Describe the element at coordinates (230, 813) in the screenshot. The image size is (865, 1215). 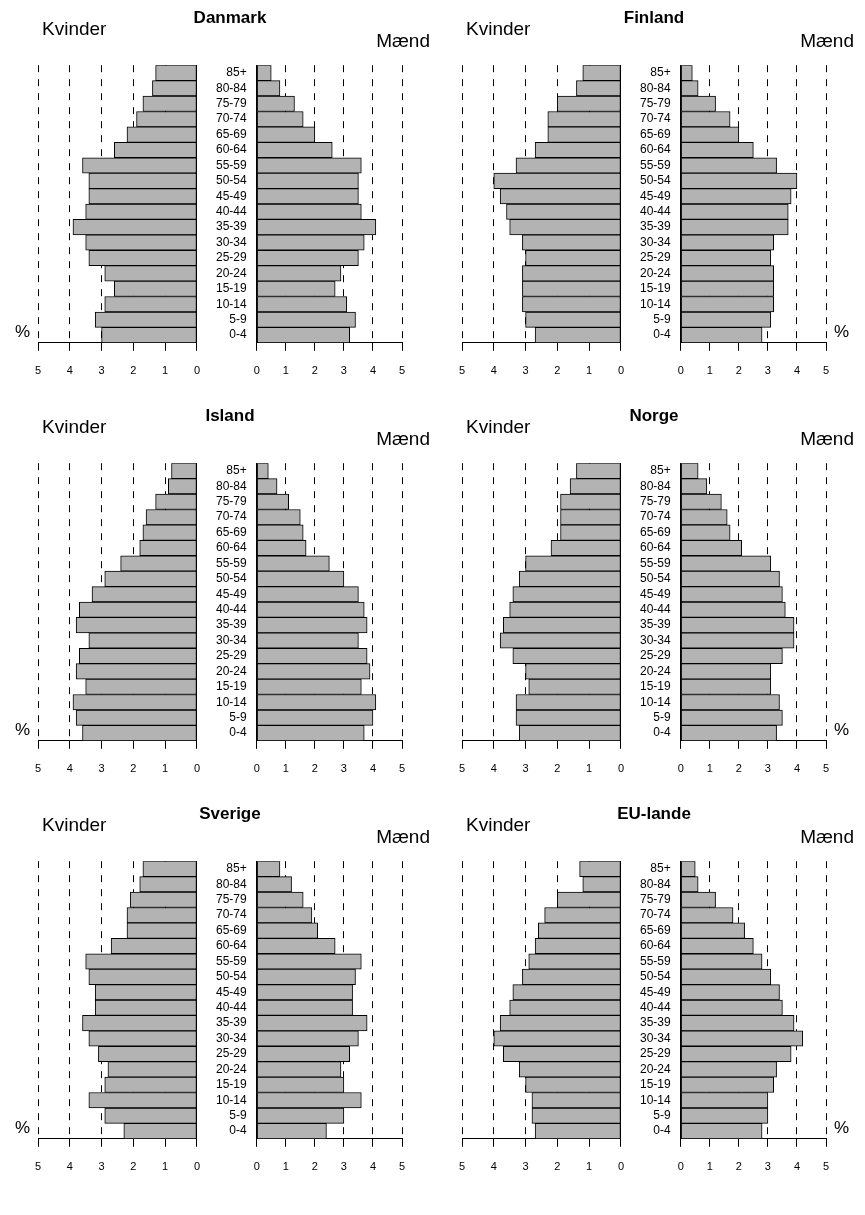
I see `chart-title: Sverige` at that location.